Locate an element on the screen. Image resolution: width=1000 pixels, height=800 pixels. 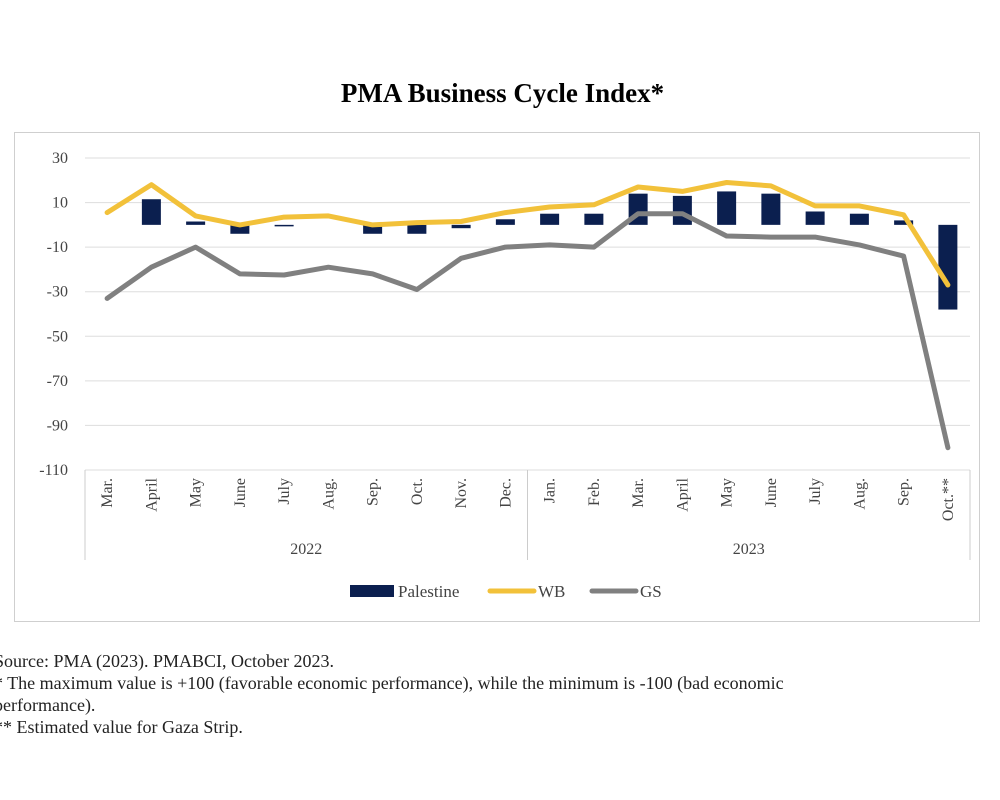
x-tick-label: Dec. is located at coordinates (505, 493).